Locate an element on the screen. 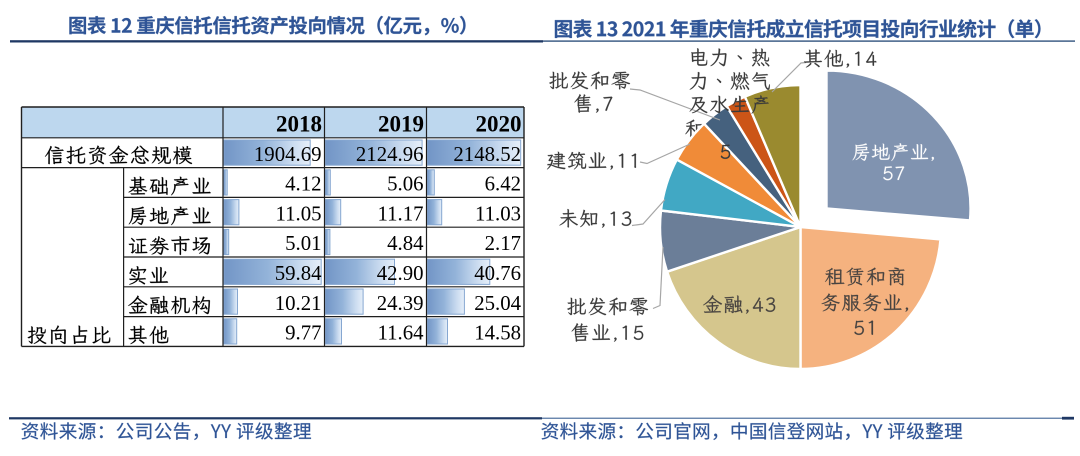  svg-text: 2124.96 is located at coordinates (390, 154).